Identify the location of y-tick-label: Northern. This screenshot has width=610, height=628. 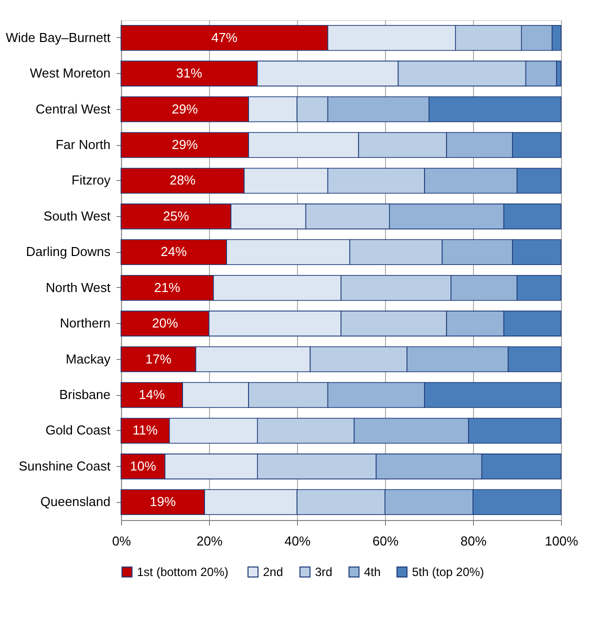
(85, 323).